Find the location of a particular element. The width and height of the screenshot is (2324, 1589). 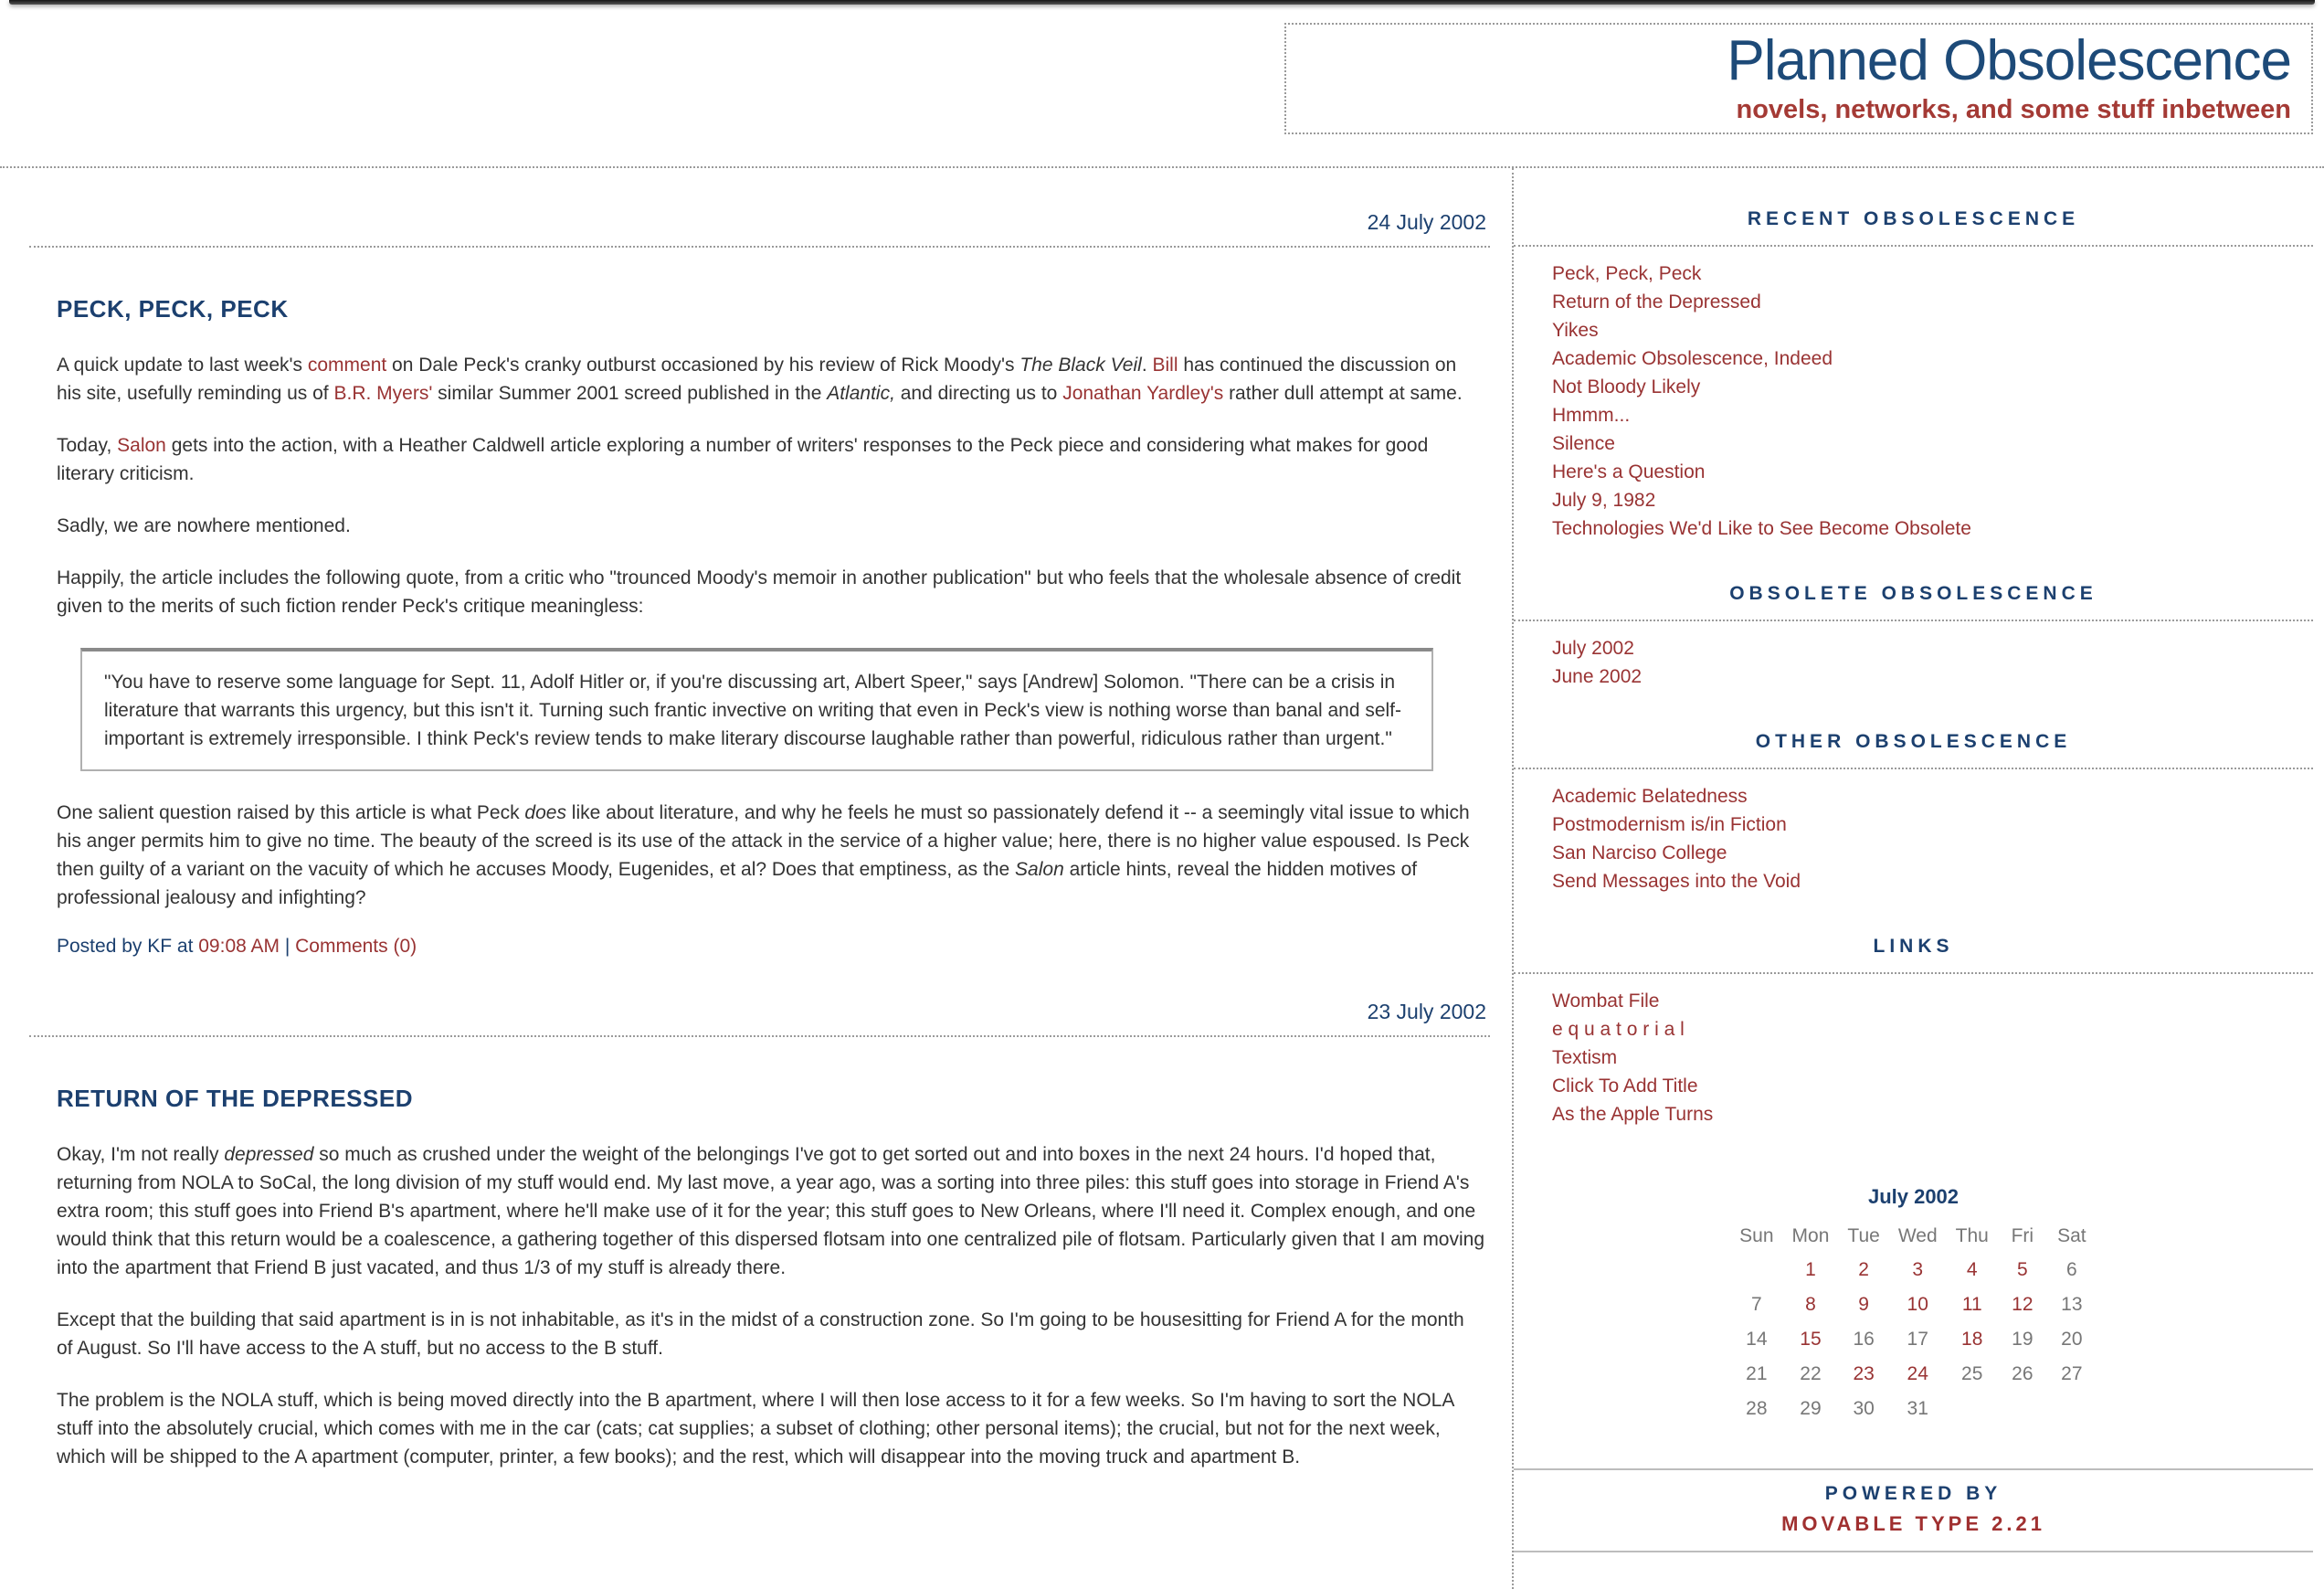

calendar-day-link: 3 is located at coordinates (1918, 1269).